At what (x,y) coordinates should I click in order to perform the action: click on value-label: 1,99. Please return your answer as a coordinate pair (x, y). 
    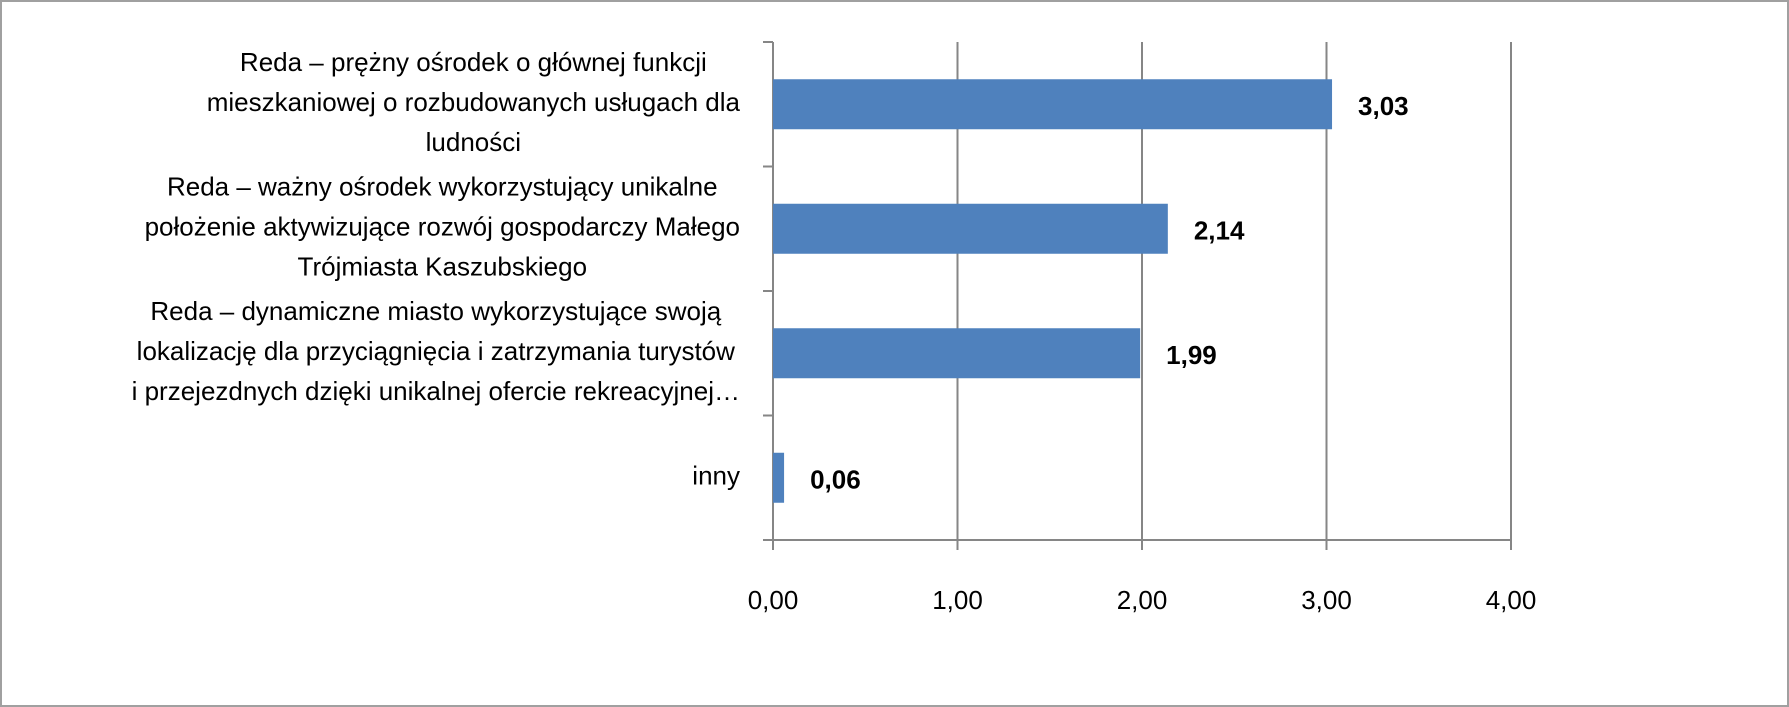
    Looking at the image, I should click on (1191, 355).